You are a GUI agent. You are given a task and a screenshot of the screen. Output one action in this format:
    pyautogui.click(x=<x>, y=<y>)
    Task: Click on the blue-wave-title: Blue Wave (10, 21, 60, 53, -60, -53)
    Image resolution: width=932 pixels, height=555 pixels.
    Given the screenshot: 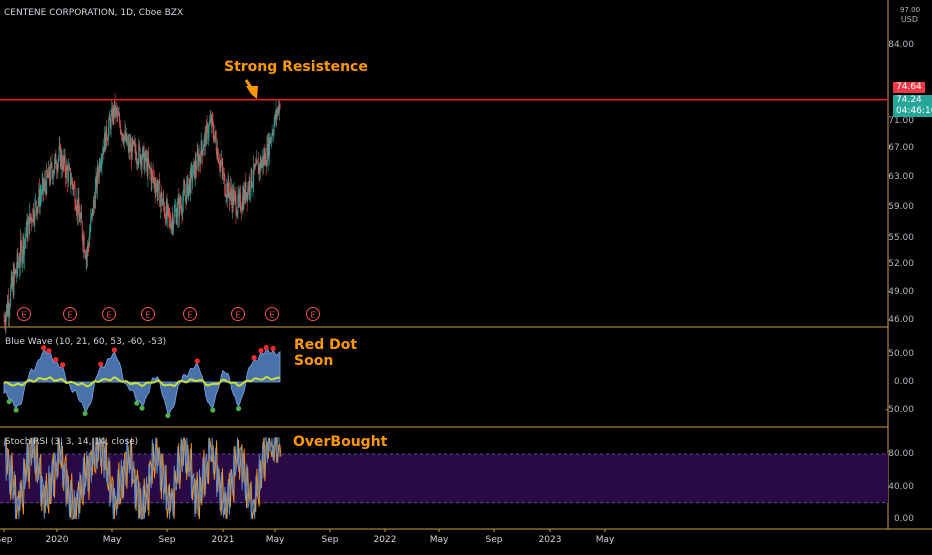 What is the action you would take?
    pyautogui.click(x=86, y=342)
    